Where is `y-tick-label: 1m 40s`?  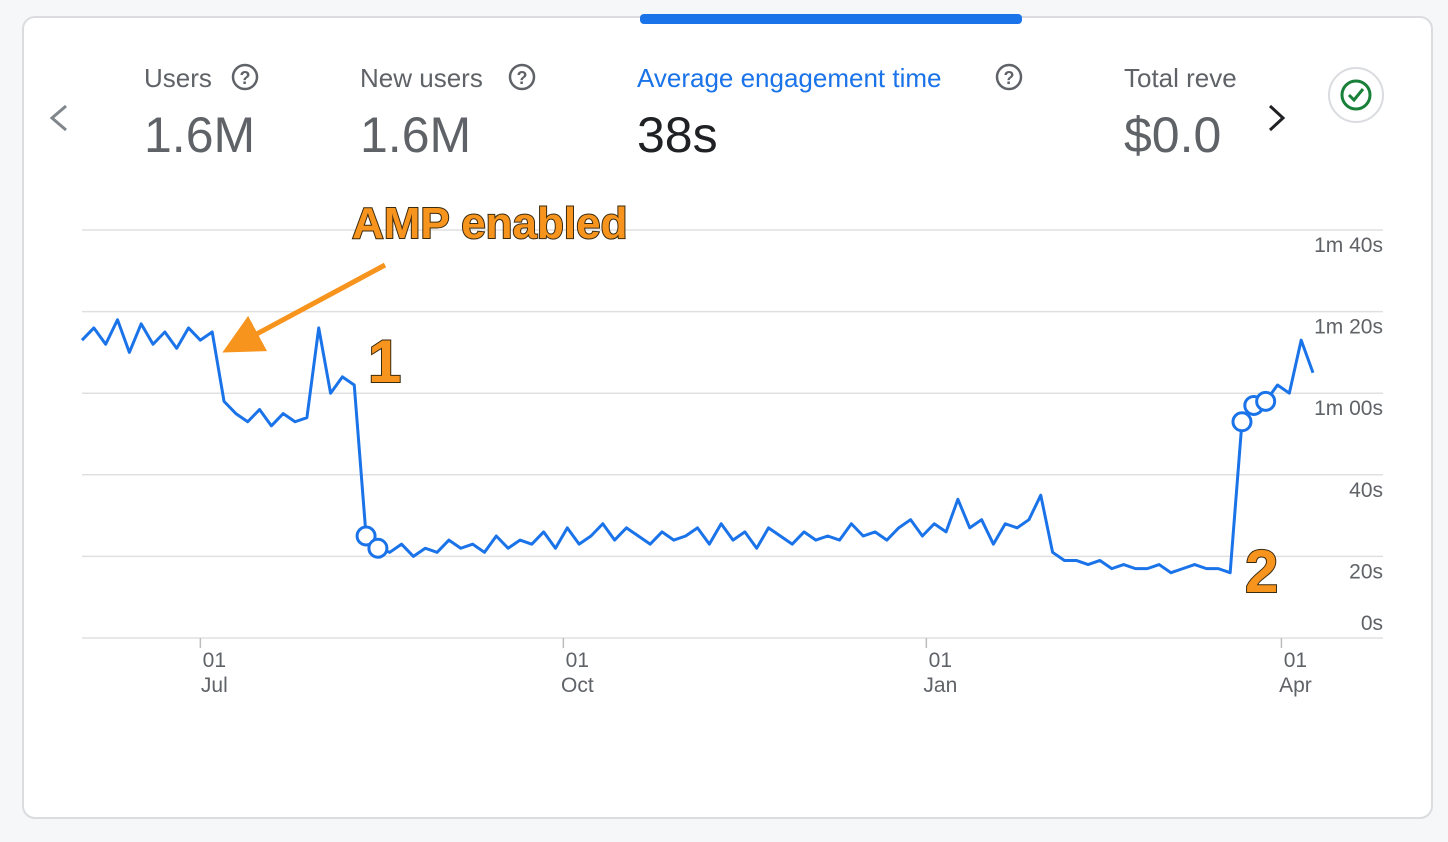
y-tick-label: 1m 40s is located at coordinates (1348, 245).